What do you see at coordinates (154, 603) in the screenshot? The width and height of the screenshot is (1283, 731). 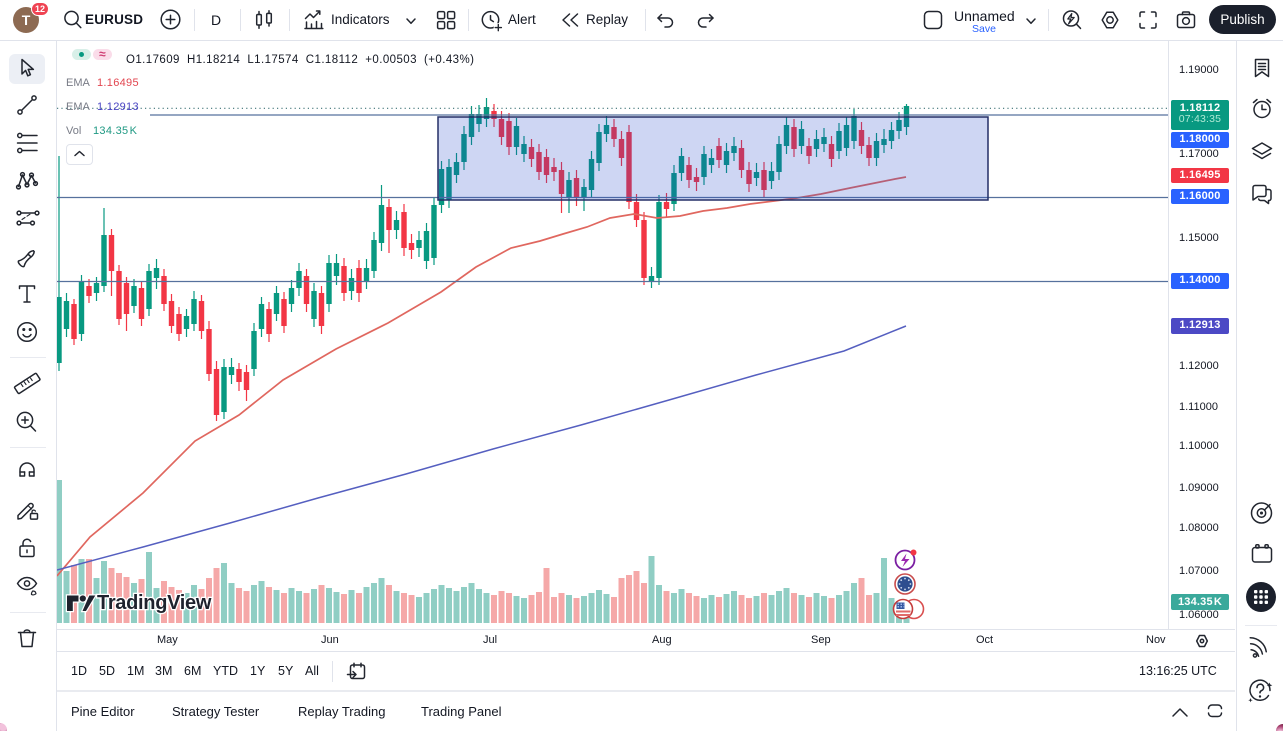 I see `svg-text: TradingView` at bounding box center [154, 603].